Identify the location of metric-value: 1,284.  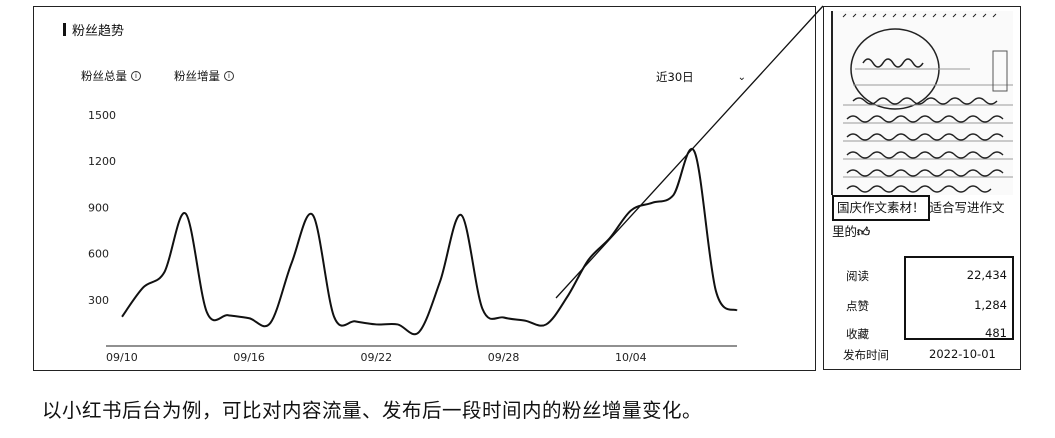
(990, 305).